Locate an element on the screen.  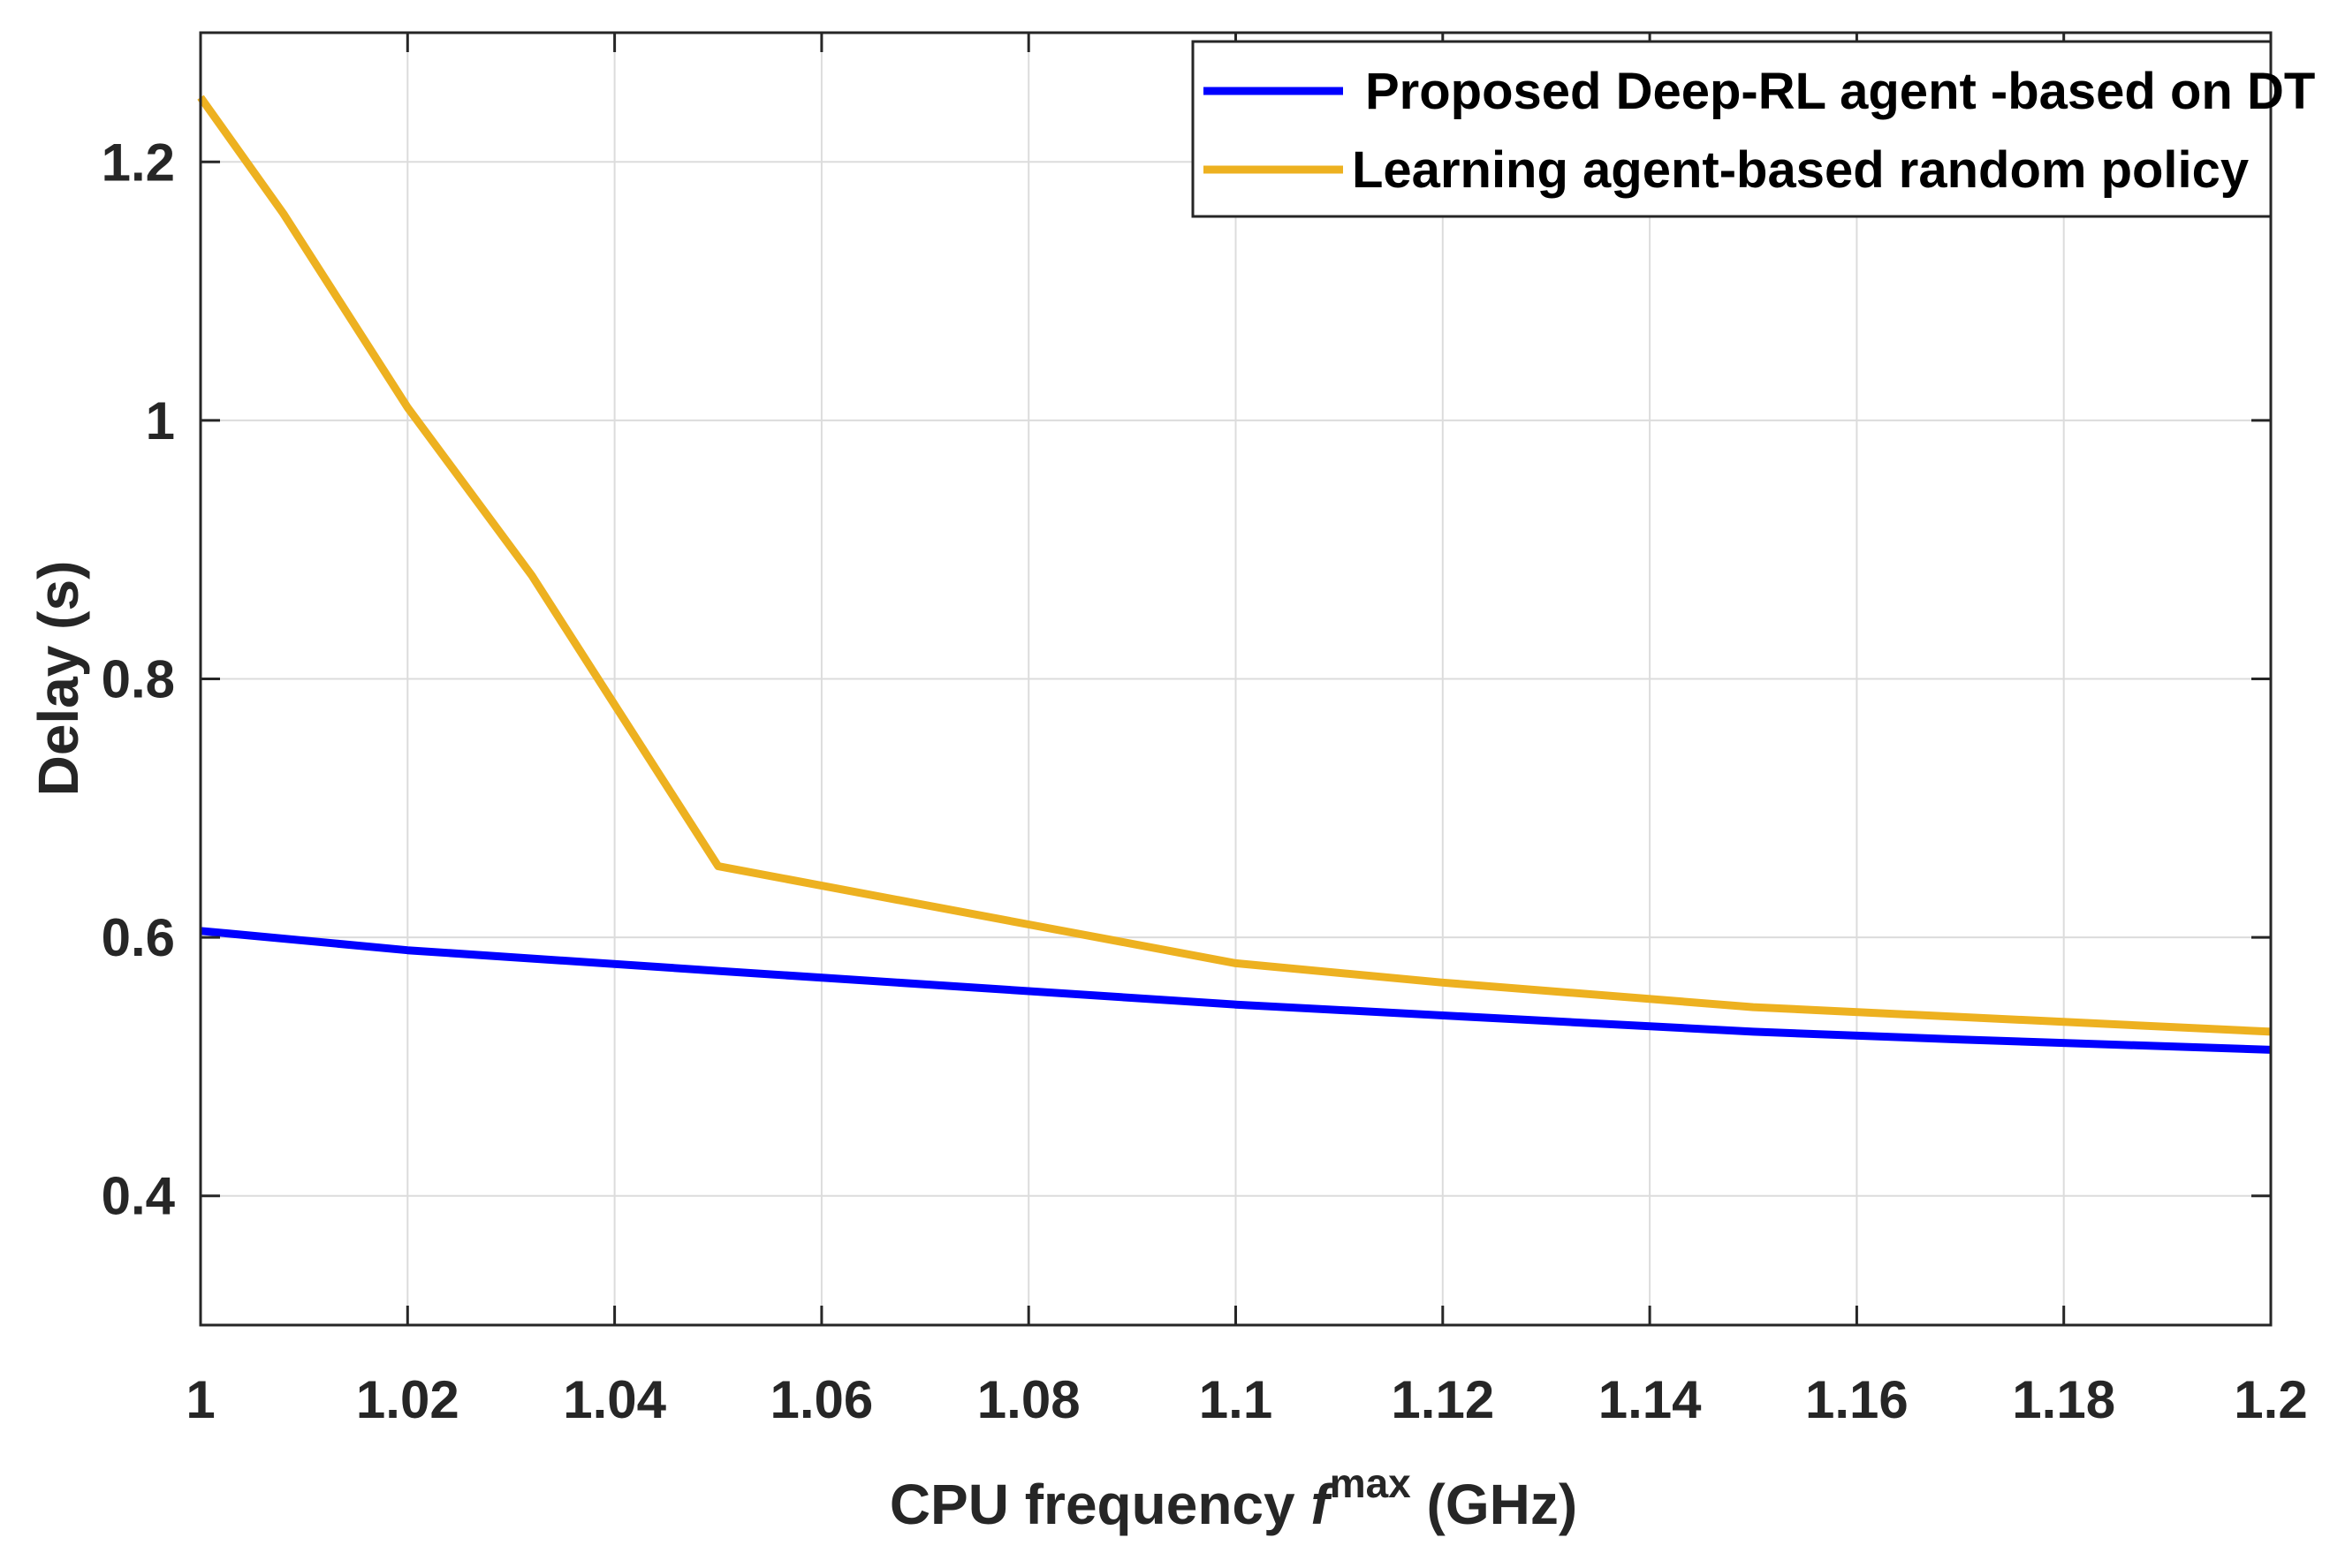
y-axis-title: Delay (s) is located at coordinates (58, 679).